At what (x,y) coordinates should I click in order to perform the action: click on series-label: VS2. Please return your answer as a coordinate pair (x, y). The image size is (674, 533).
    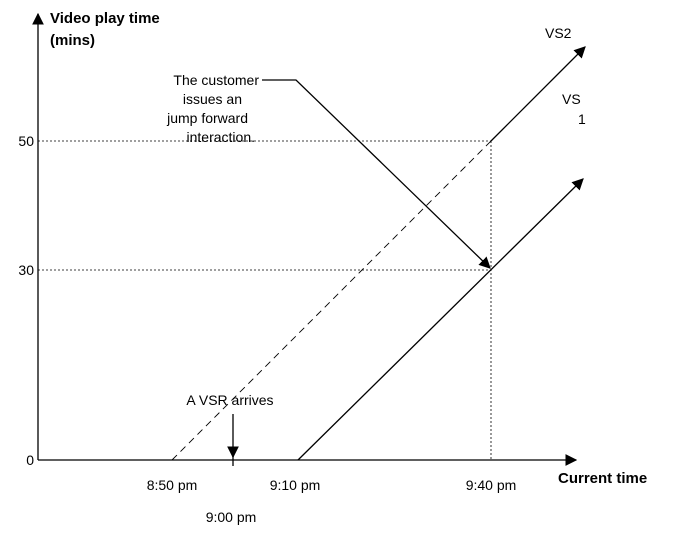
    Looking at the image, I should click on (558, 33).